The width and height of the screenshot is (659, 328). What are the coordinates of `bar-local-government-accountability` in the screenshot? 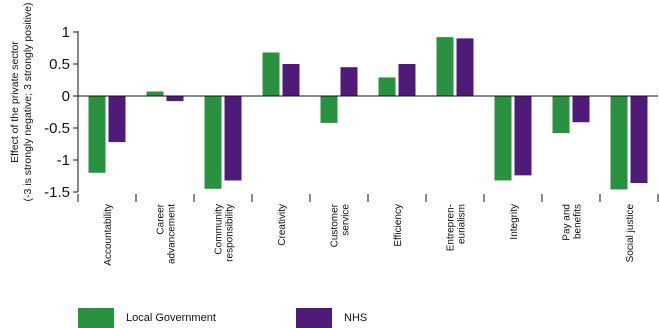 It's located at (97, 134).